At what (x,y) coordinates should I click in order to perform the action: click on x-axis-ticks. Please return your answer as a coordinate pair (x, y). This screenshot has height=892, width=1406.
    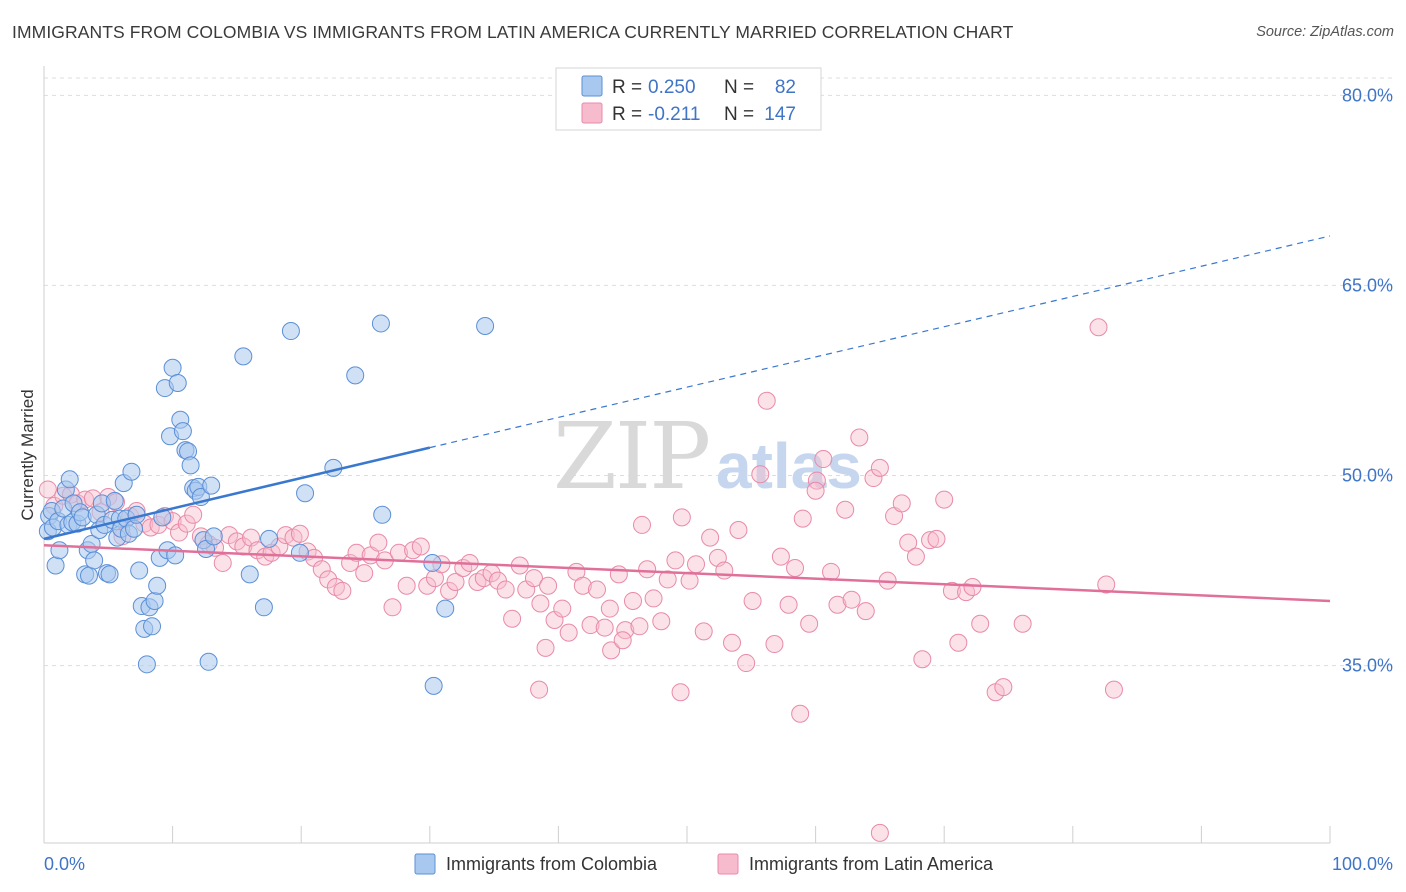
    Looking at the image, I should click on (751, 834).